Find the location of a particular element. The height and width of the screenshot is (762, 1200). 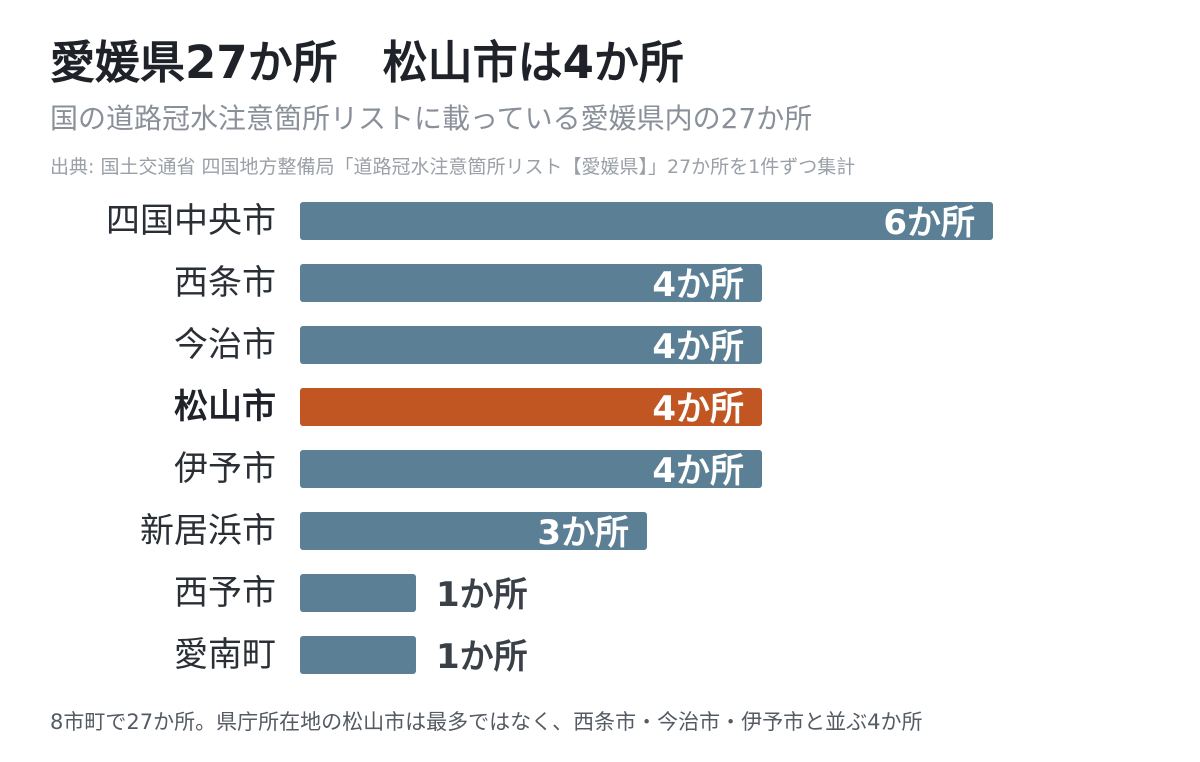

bar-group: 四国中央市 6か所 is located at coordinates (549, 222).